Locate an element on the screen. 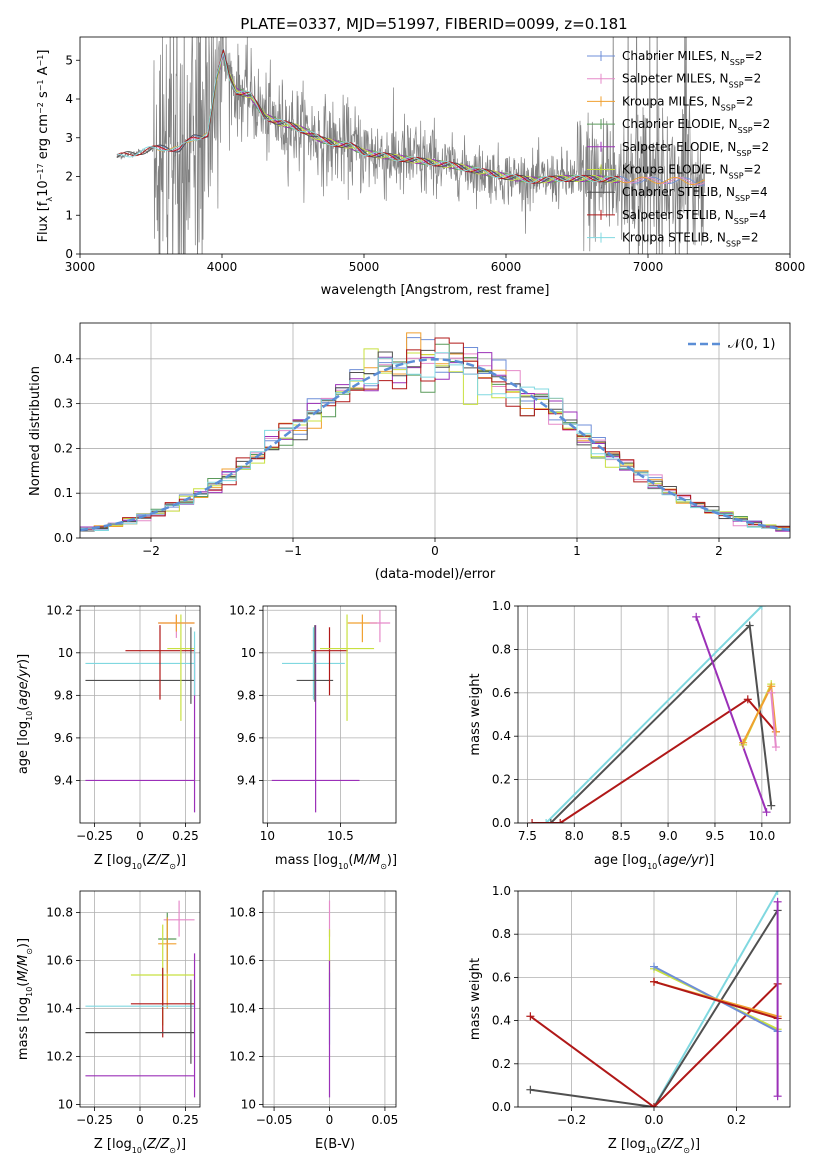  y-tick-label: 0 is located at coordinates (69, 254).